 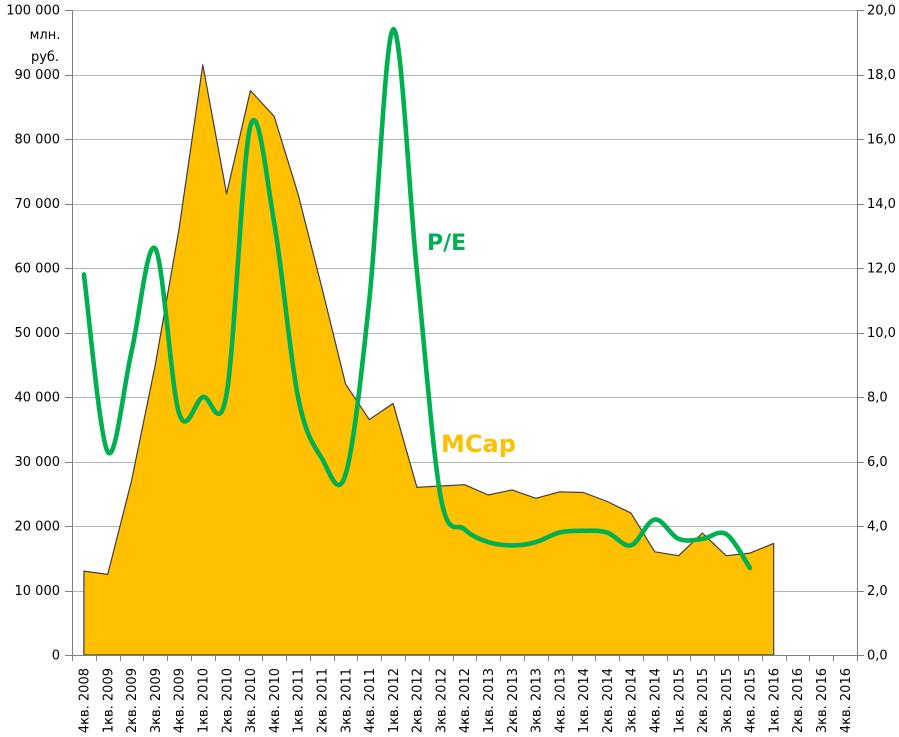 I want to click on right-axis-tick-label: 6,0, so click(x=877, y=462).